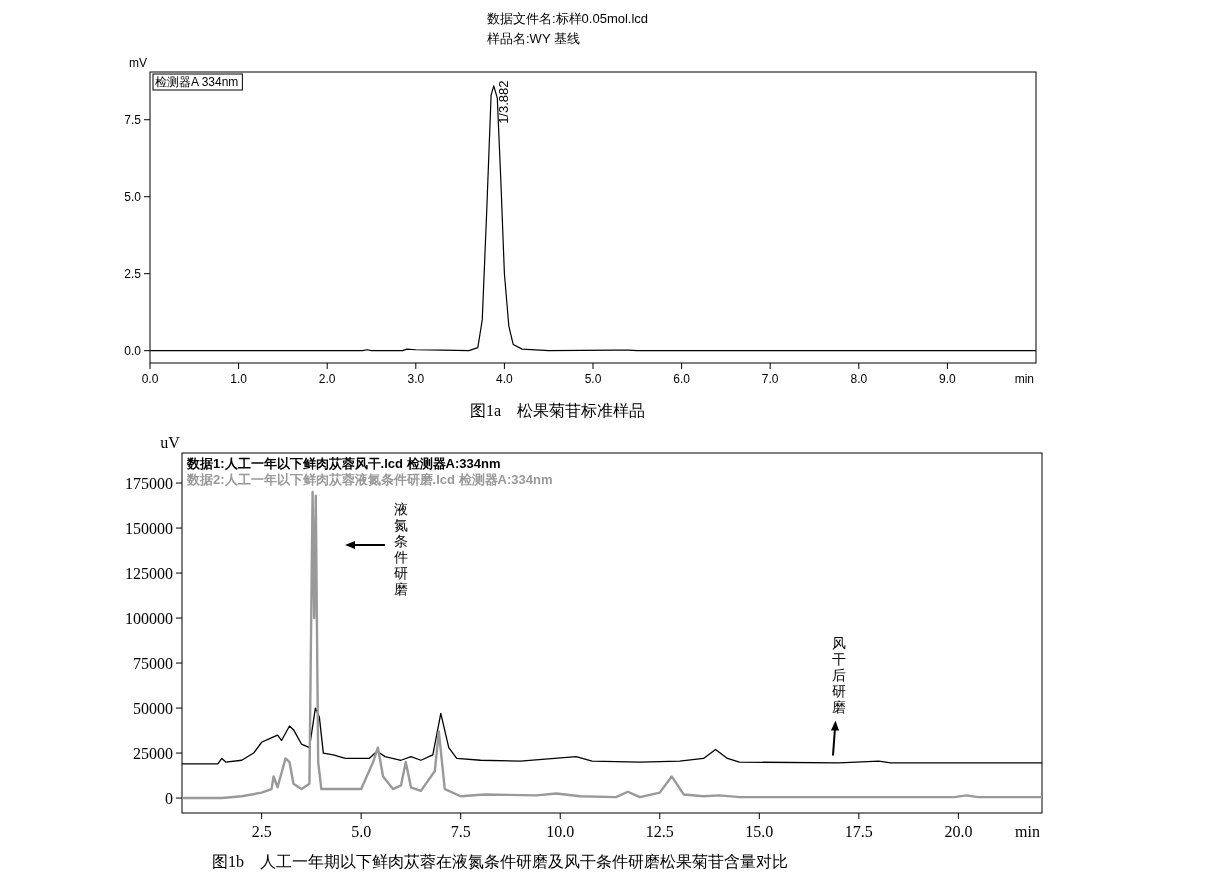 This screenshot has width=1213, height=880. What do you see at coordinates (327, 379) in the screenshot?
I see `x-tick-label: 2.0` at bounding box center [327, 379].